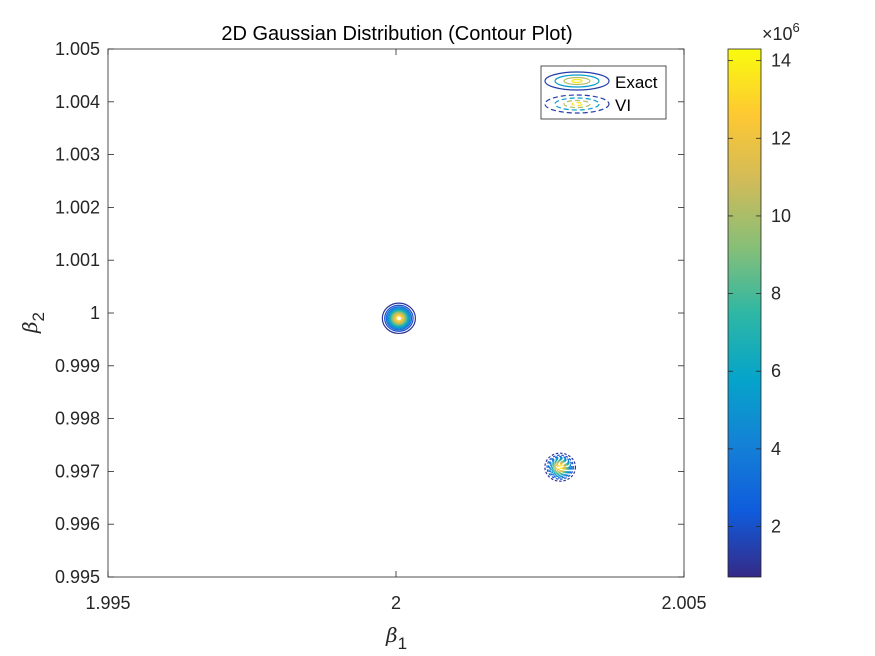 The width and height of the screenshot is (875, 656). I want to click on x-axis-label-subscript: 1, so click(402, 643).